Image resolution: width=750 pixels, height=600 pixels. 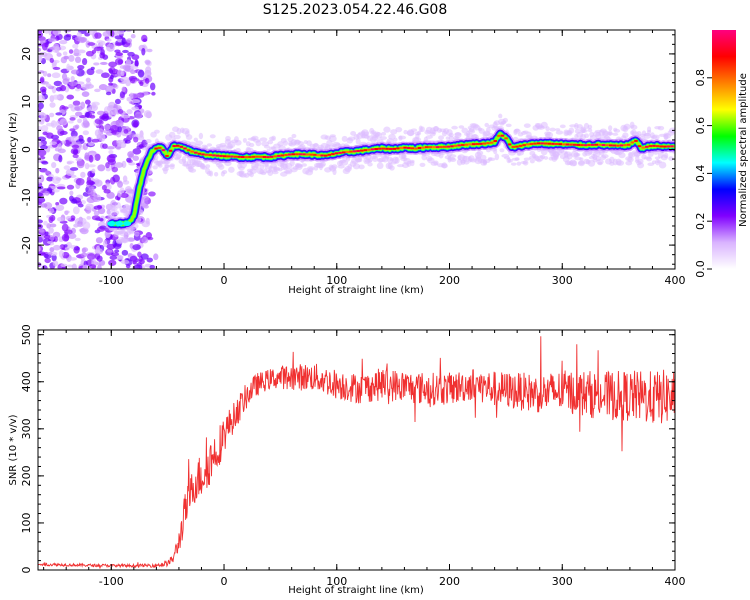 I want to click on colorbar-gradient, so click(x=724, y=149).